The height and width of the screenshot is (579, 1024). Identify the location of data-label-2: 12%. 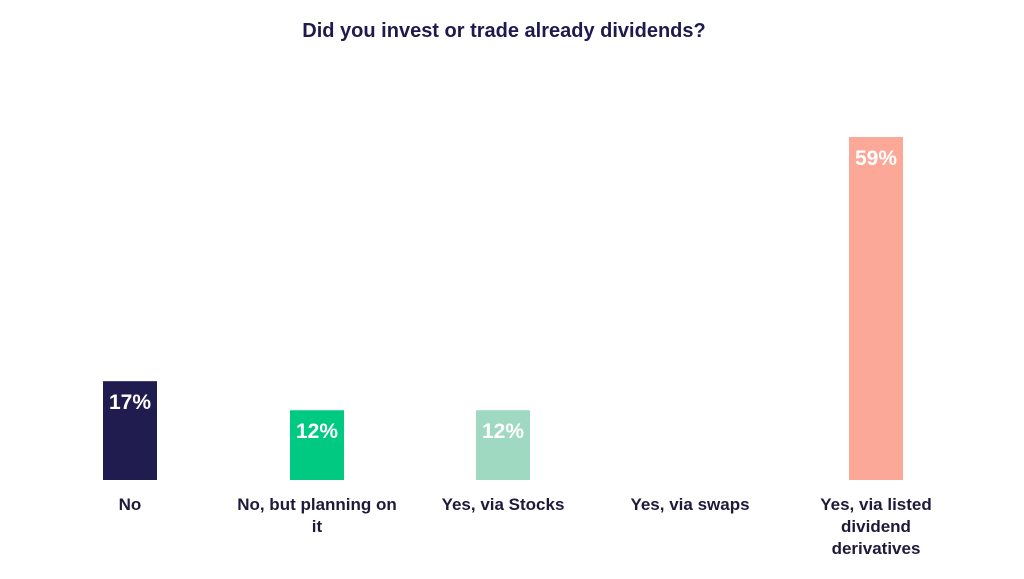
(503, 431).